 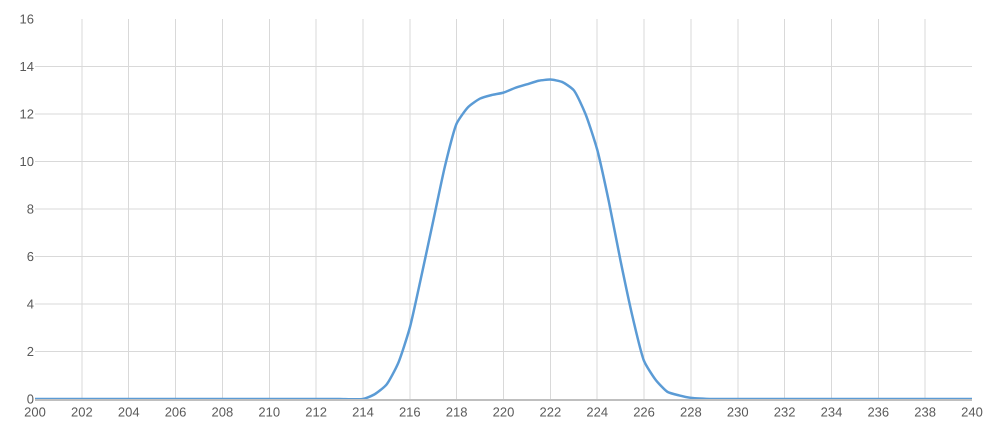 What do you see at coordinates (30, 256) in the screenshot?
I see `y-tick-label: 6` at bounding box center [30, 256].